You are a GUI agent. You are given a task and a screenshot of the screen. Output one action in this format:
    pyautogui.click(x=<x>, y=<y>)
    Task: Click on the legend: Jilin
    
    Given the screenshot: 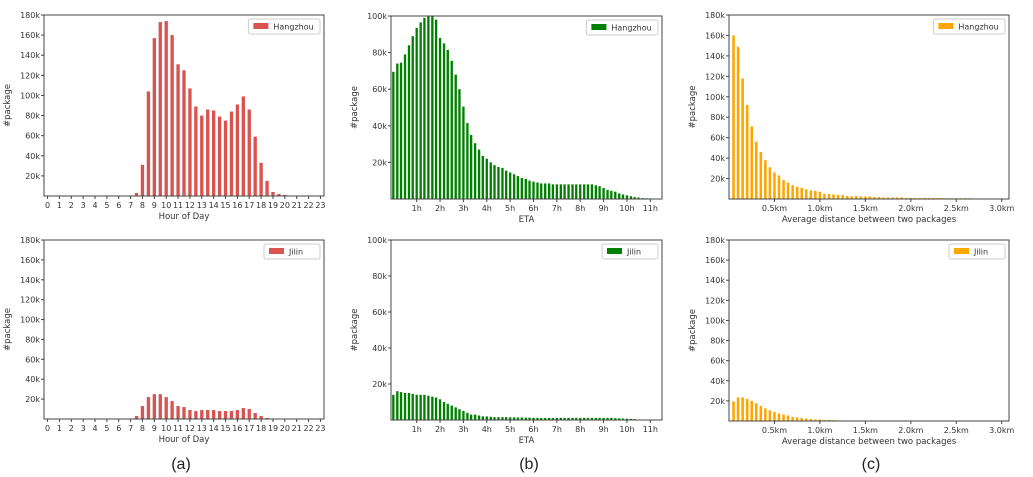 What is the action you would take?
    pyautogui.click(x=292, y=251)
    